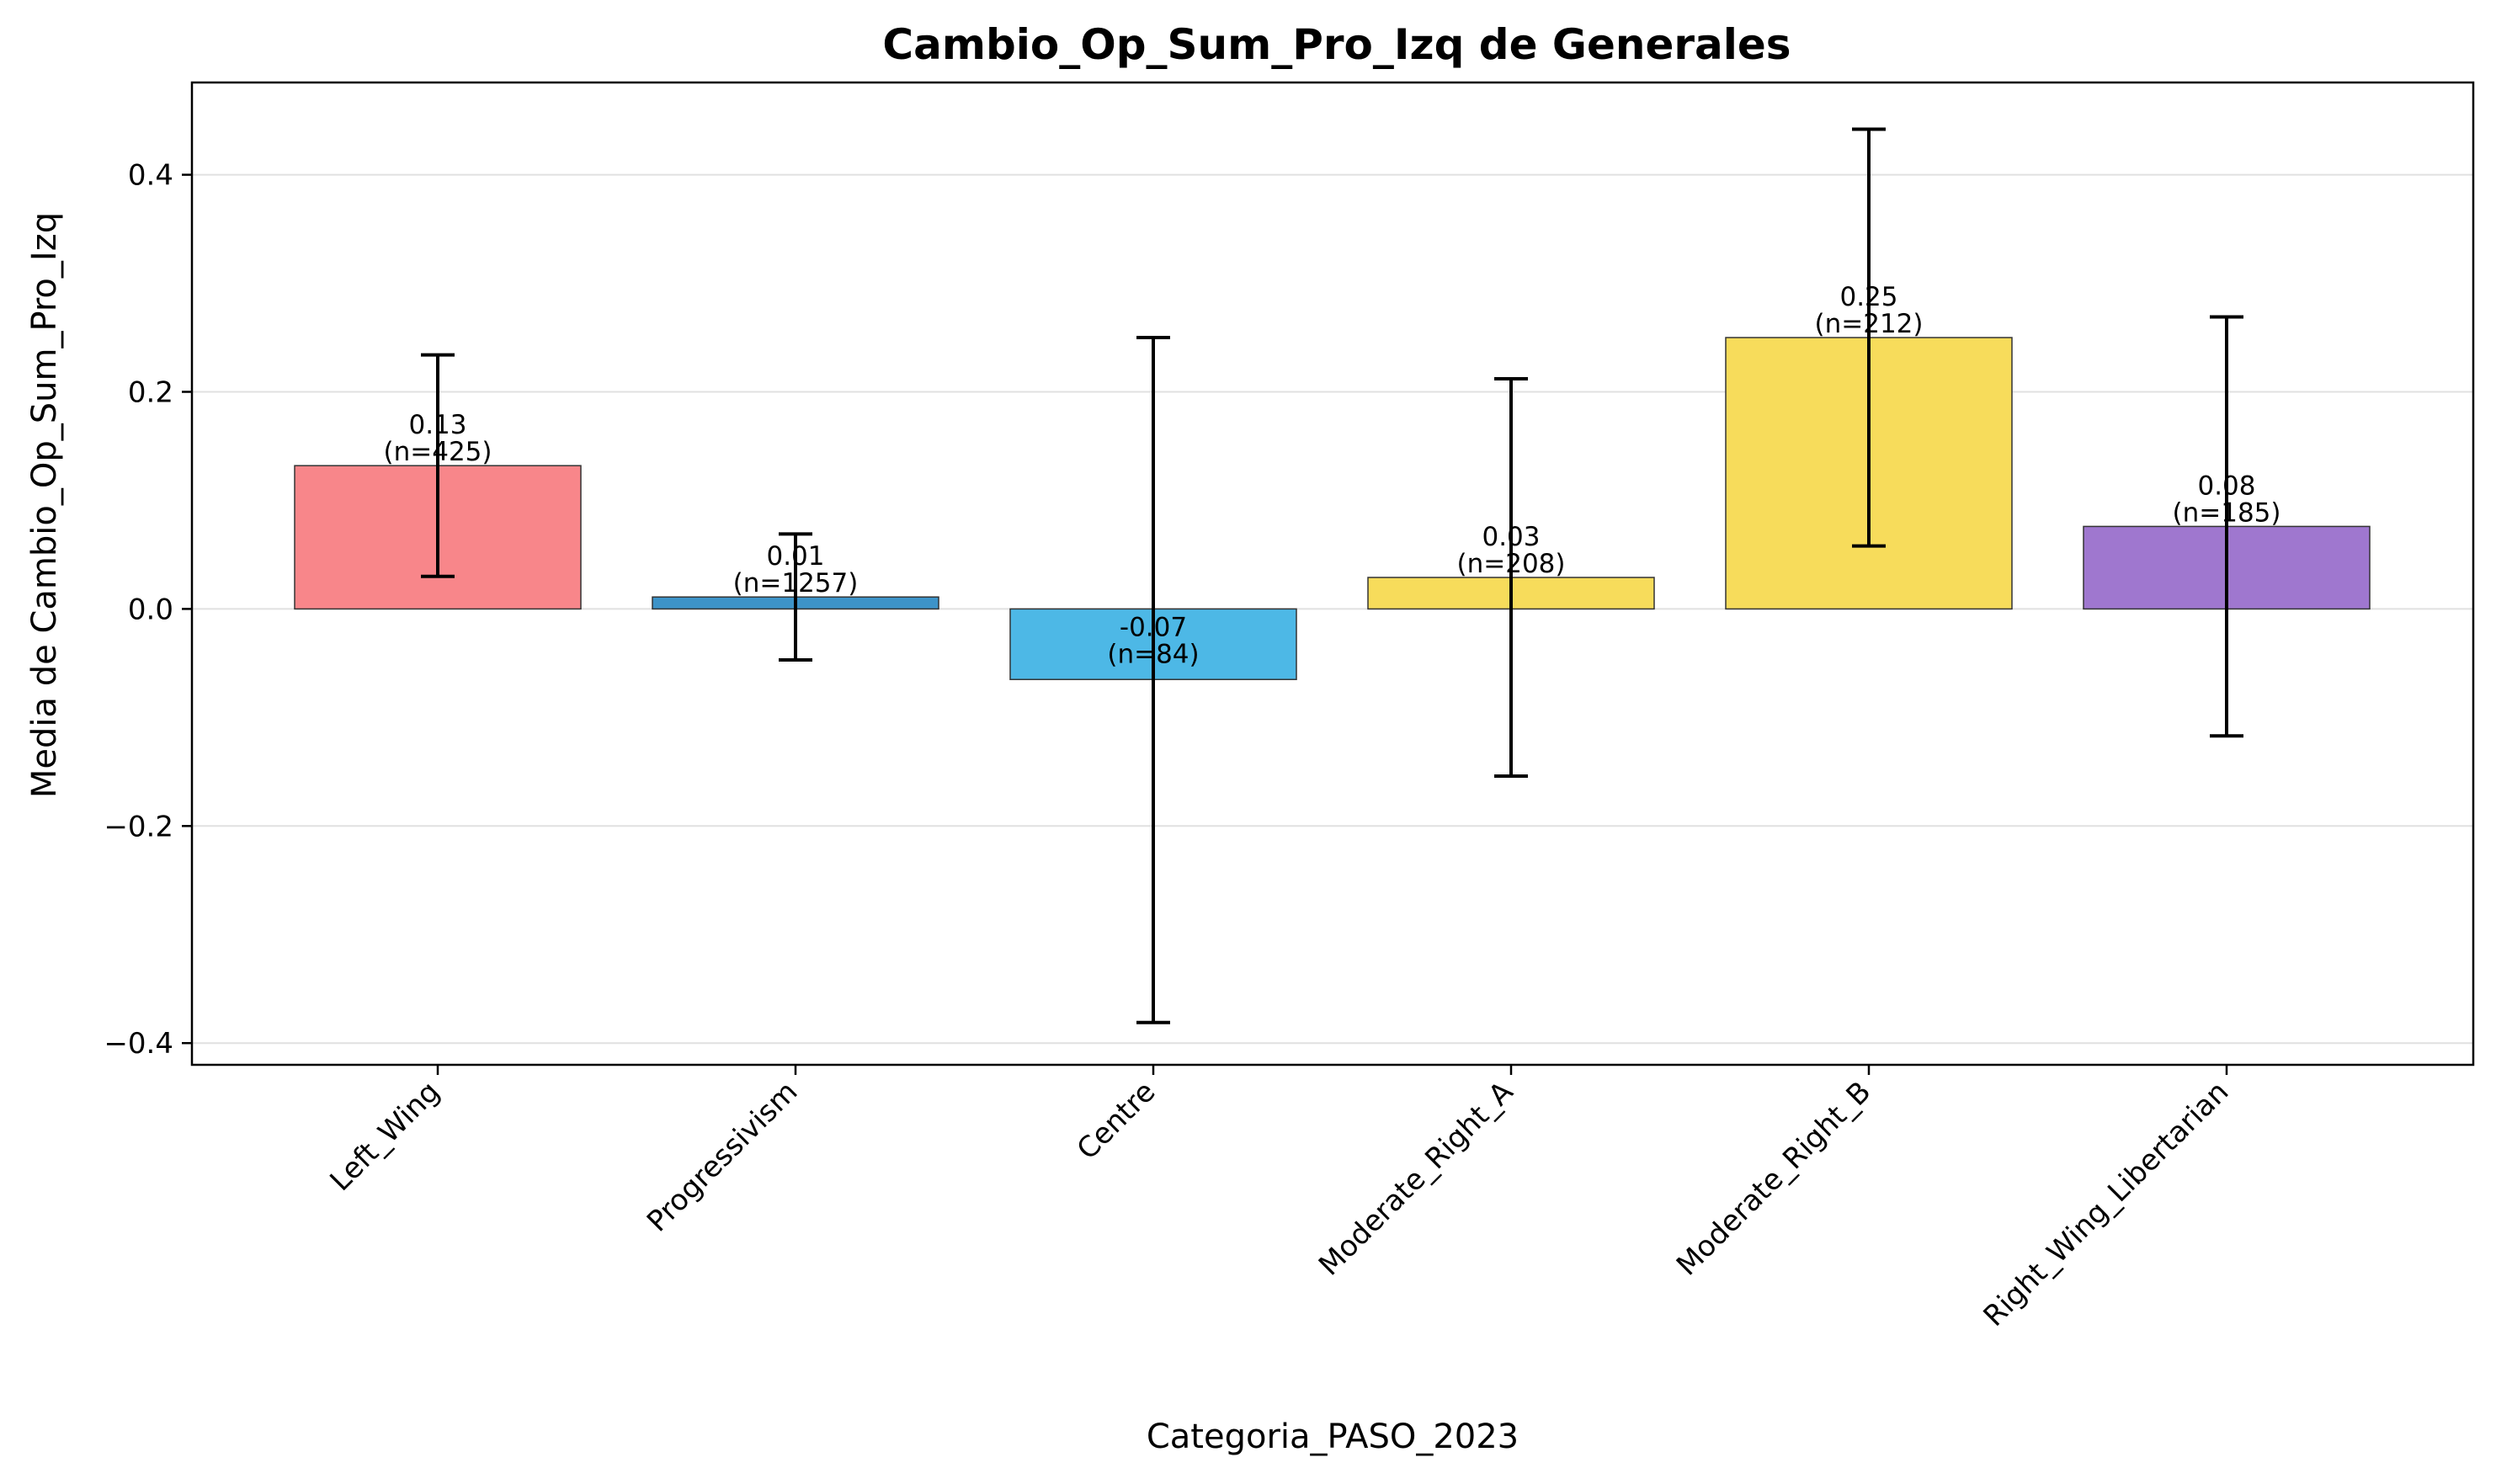 This screenshot has width=2496, height=1484. I want to click on bar-value-label: 0.03, so click(1511, 537).